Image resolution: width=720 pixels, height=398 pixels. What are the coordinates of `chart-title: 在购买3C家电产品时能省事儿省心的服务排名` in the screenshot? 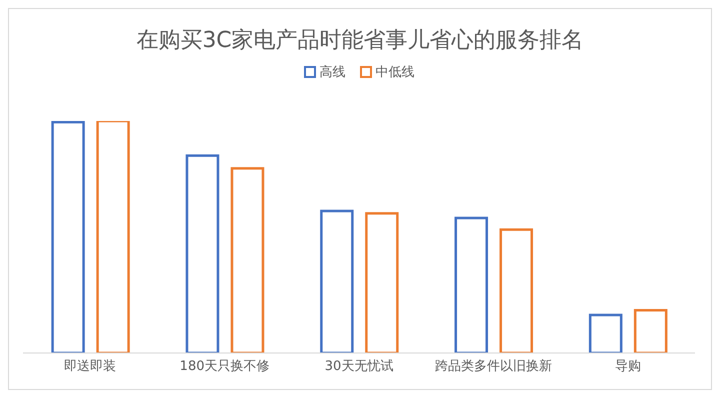 It's located at (360, 41).